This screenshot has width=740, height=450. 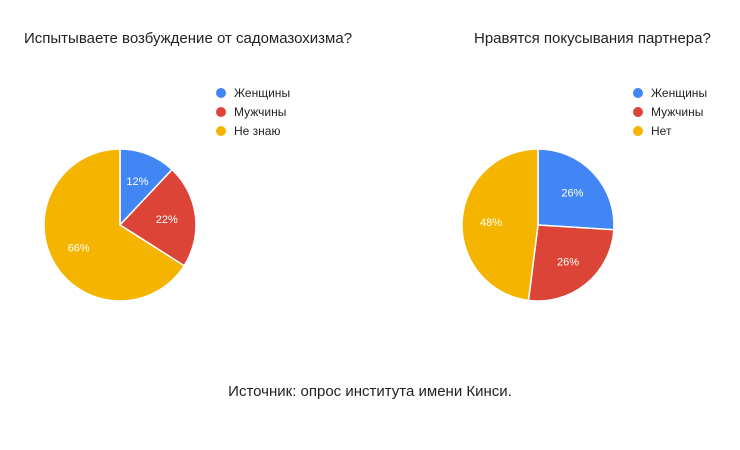 What do you see at coordinates (491, 223) in the screenshot?
I see `slice-label: 48%` at bounding box center [491, 223].